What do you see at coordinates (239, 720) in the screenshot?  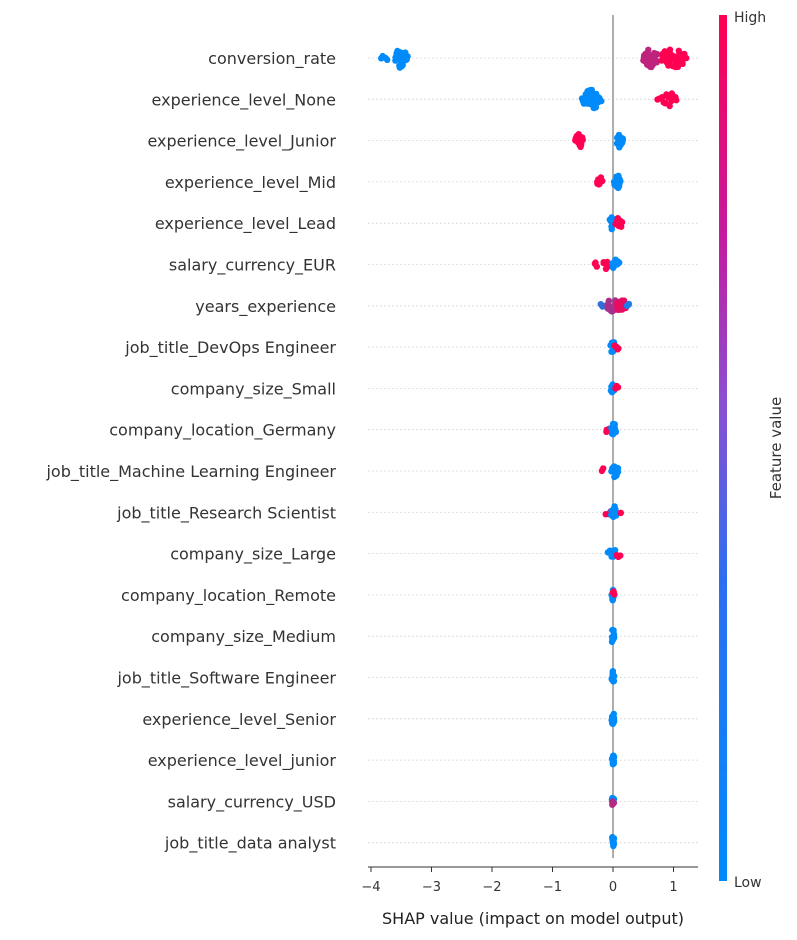 I see `feature-label: experience_level_Senior` at bounding box center [239, 720].